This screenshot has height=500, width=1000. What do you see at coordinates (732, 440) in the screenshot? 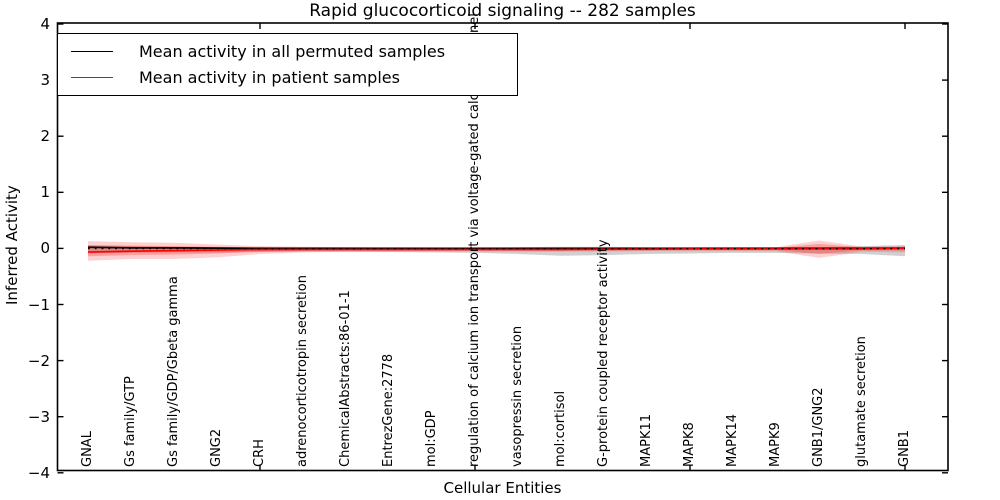
I see `x-category-label: MAPK14` at bounding box center [732, 440].